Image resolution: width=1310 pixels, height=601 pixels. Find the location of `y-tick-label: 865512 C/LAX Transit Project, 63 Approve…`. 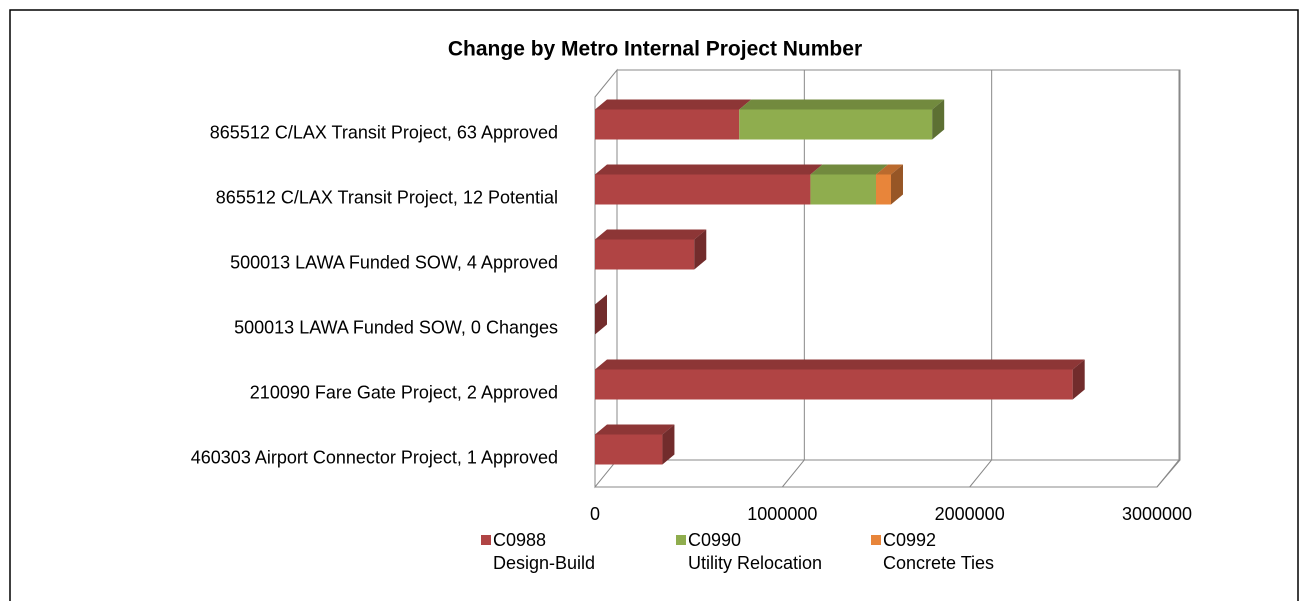

y-tick-label: 865512 C/LAX Transit Project, 63 Approve… is located at coordinates (384, 132).